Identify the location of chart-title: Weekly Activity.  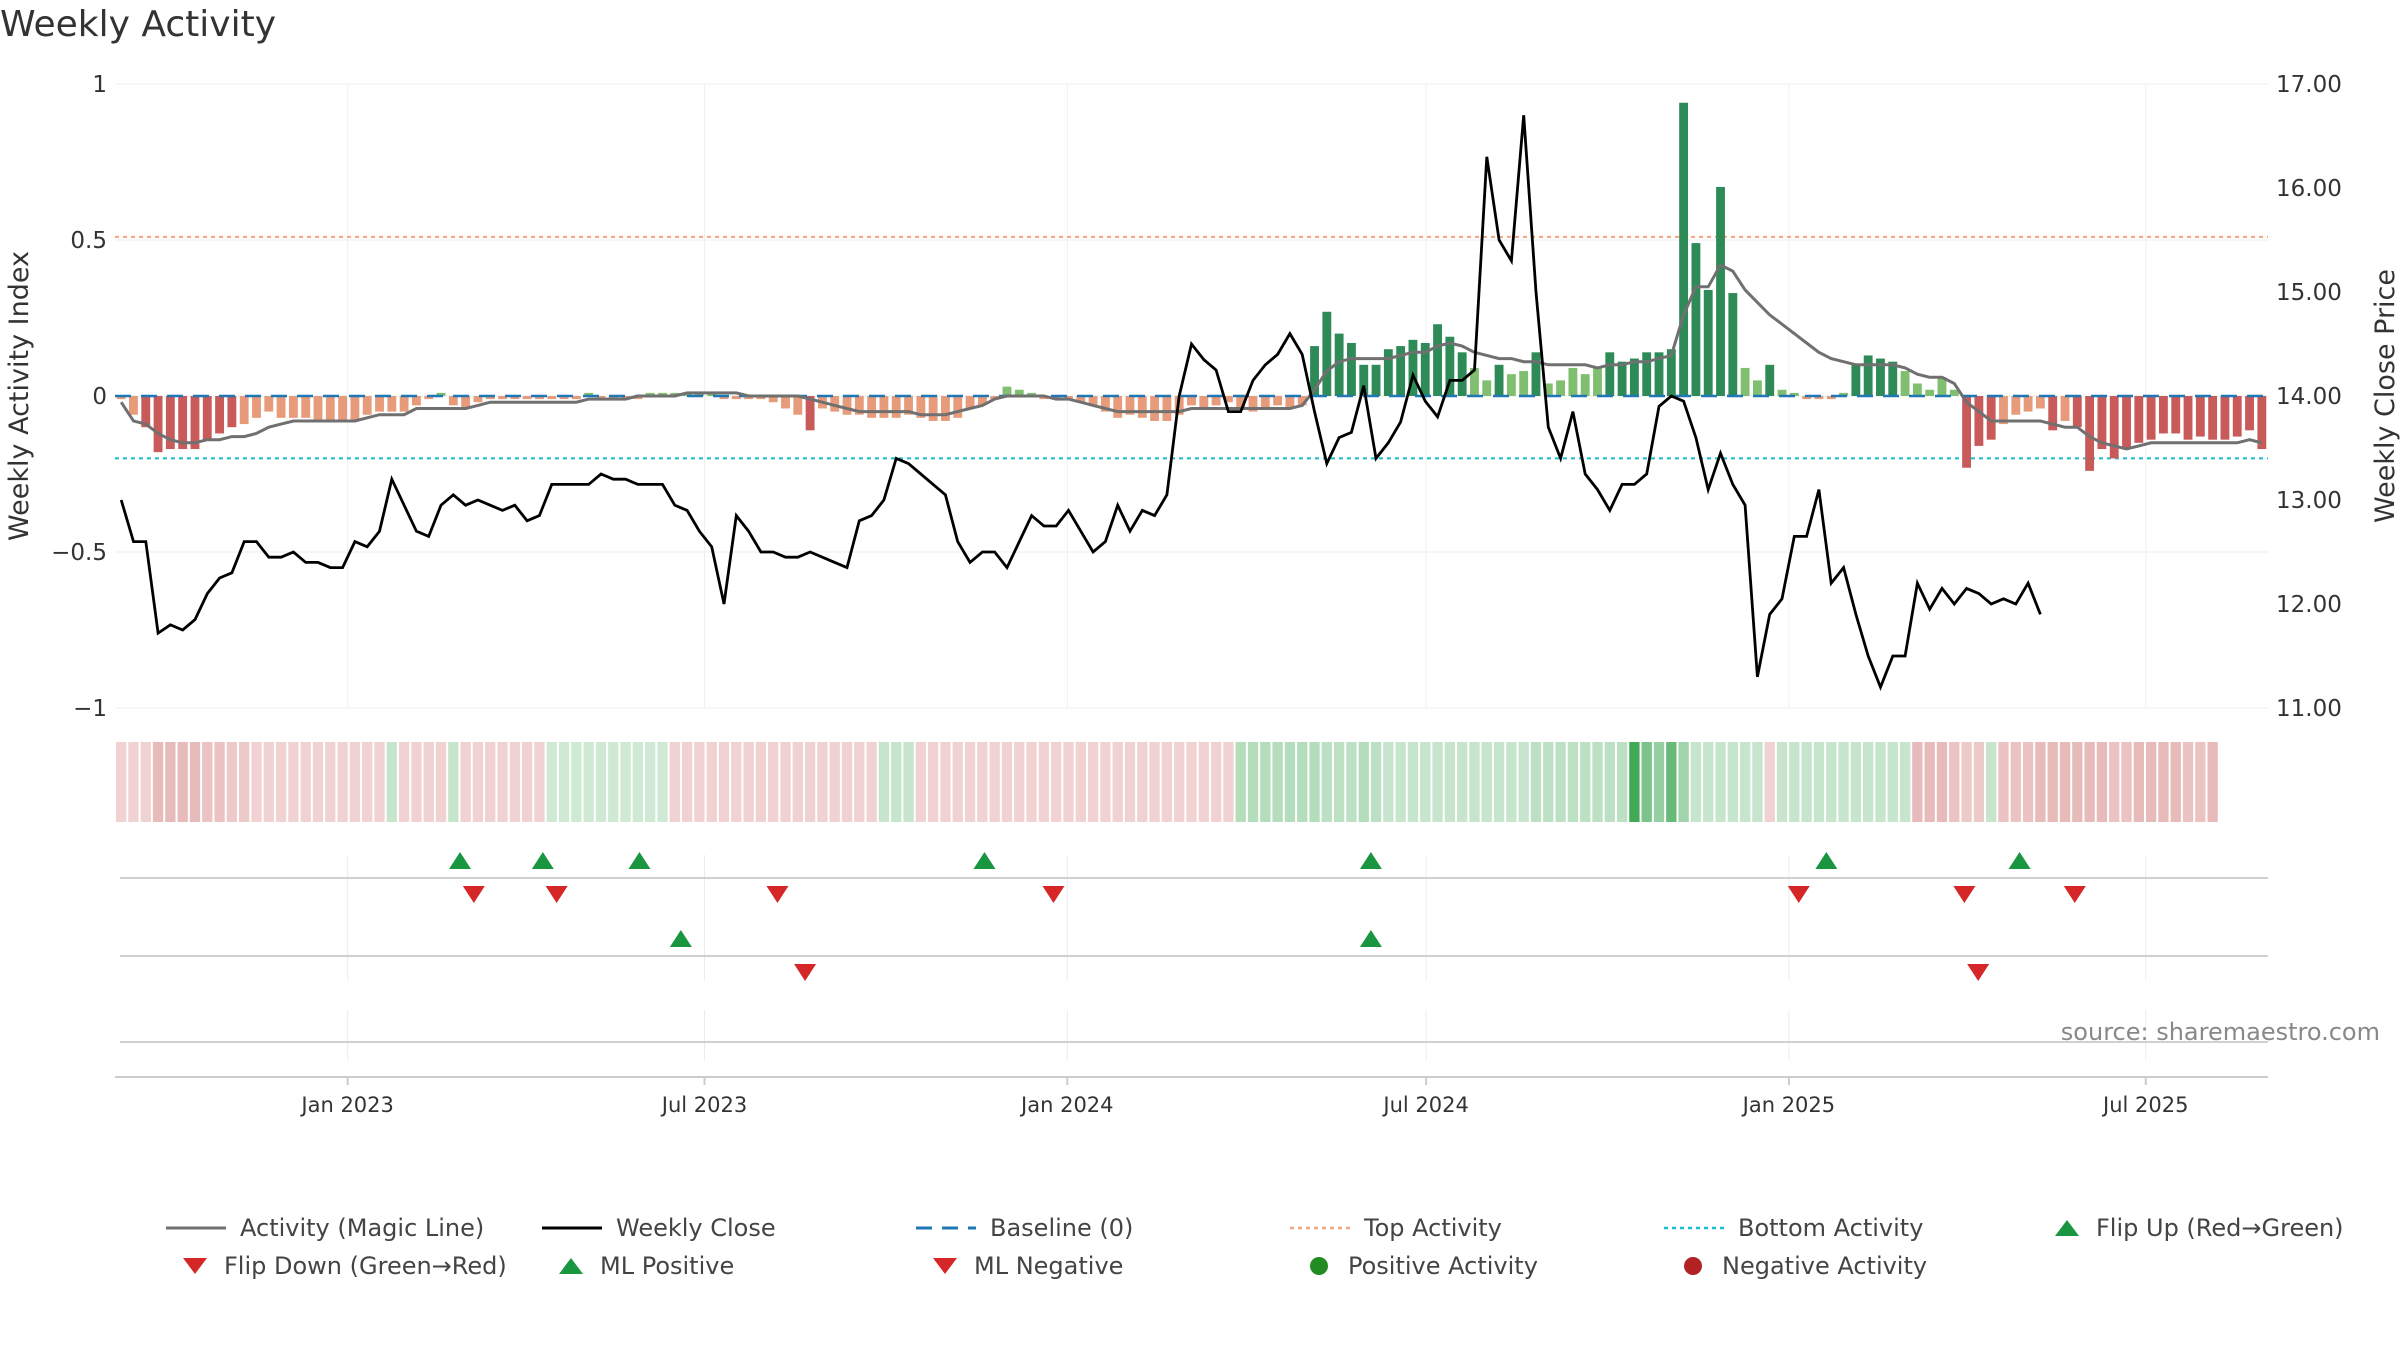
(138, 24).